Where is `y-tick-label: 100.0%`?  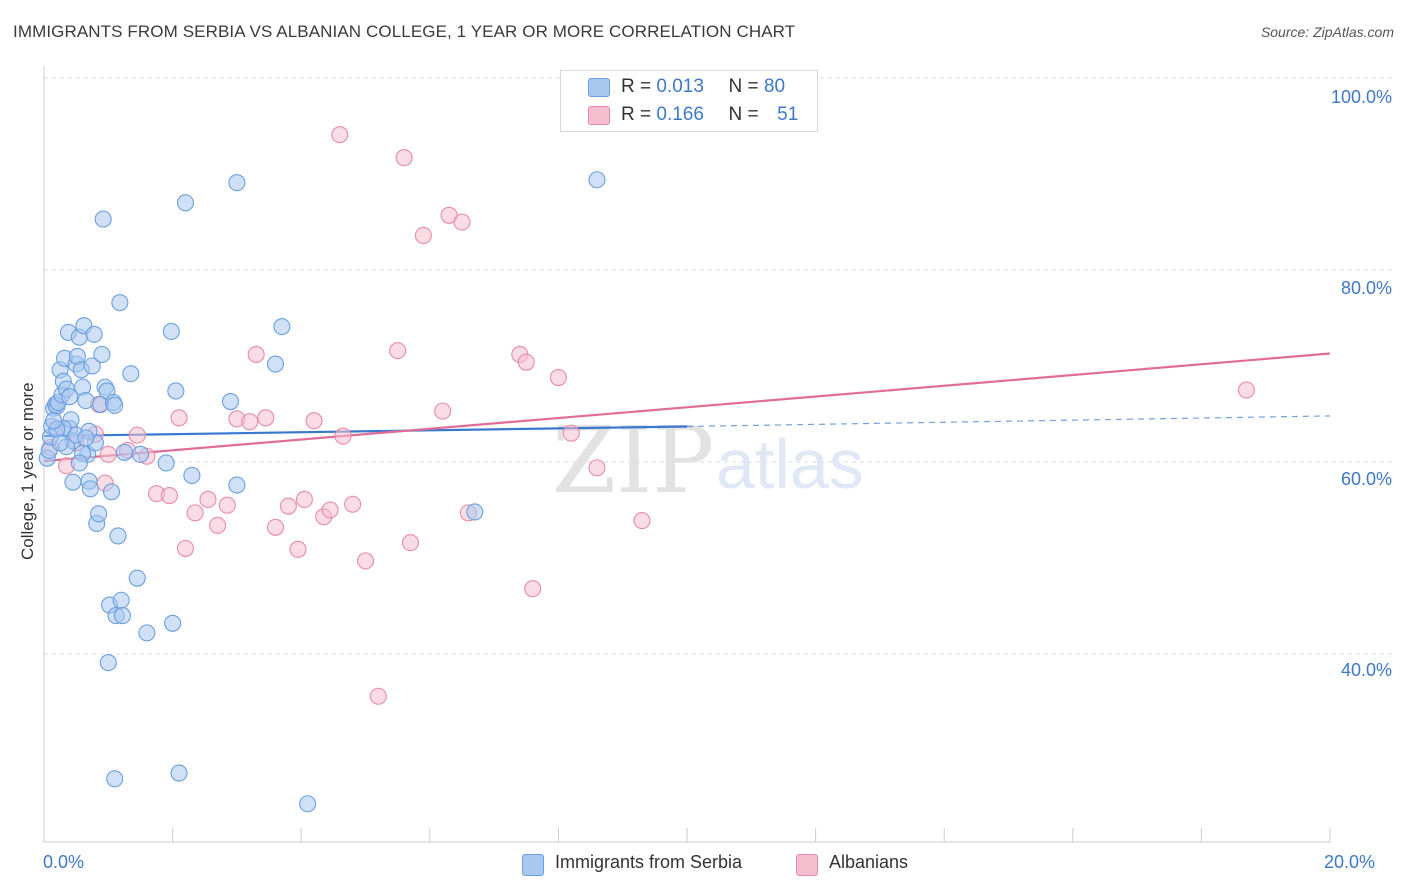 y-tick-label: 100.0% is located at coordinates (1361, 97).